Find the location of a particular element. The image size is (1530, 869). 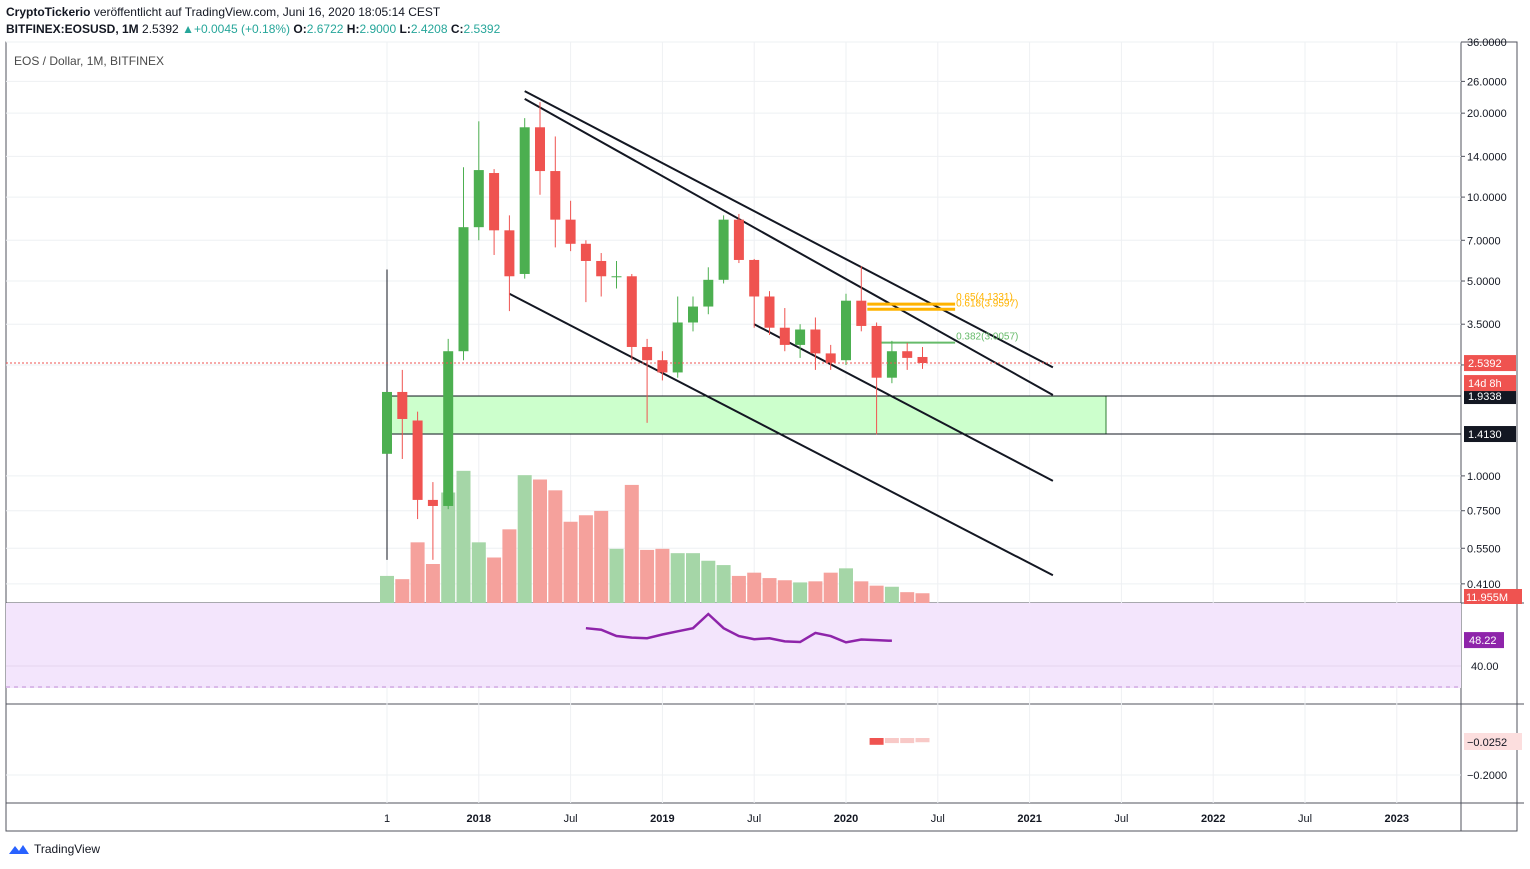

tradingview-logo-icon is located at coordinates (19, 849).